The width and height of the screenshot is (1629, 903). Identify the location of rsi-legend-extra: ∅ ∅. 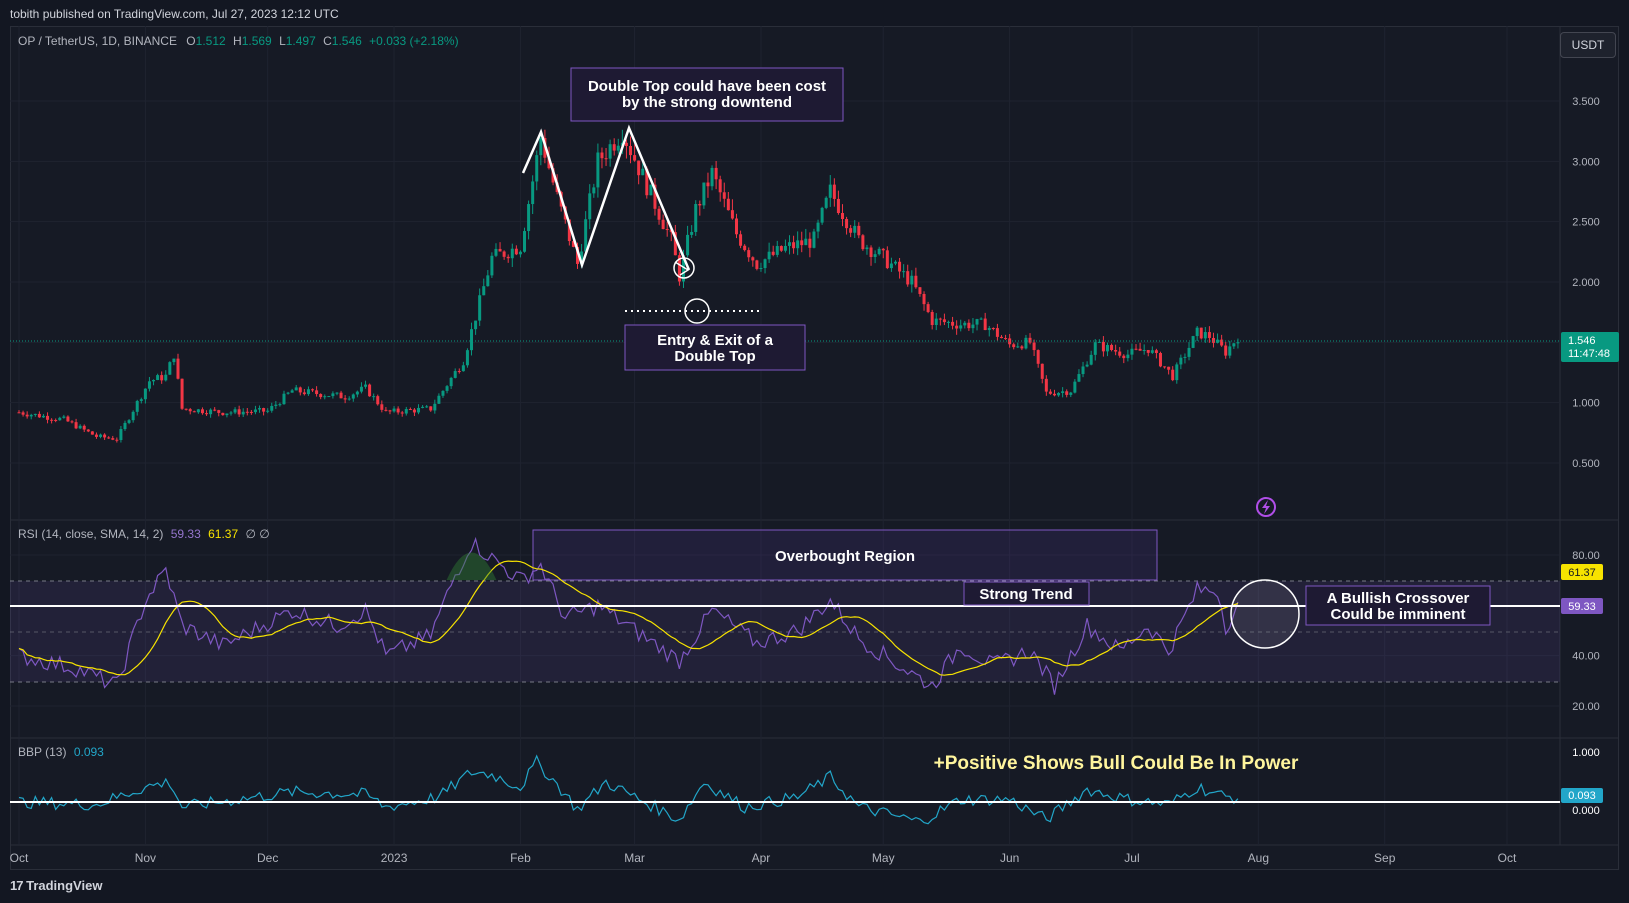
(257, 534).